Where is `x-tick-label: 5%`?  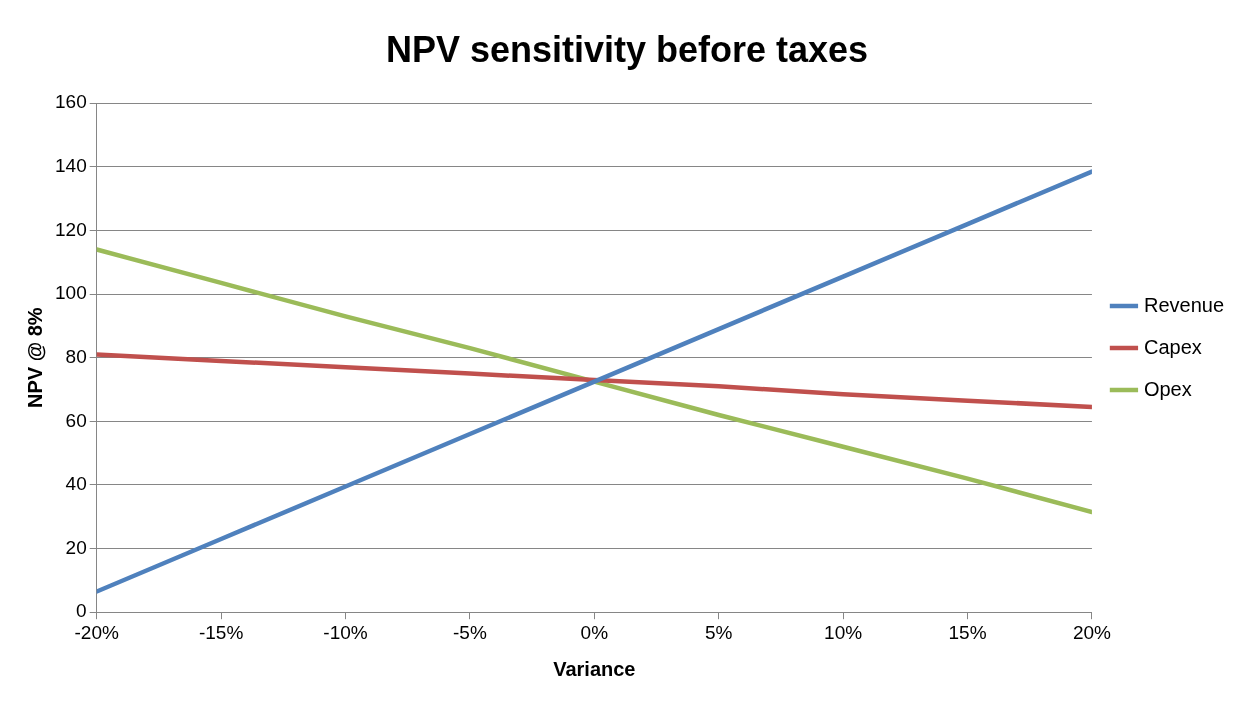
x-tick-label: 5% is located at coordinates (718, 632).